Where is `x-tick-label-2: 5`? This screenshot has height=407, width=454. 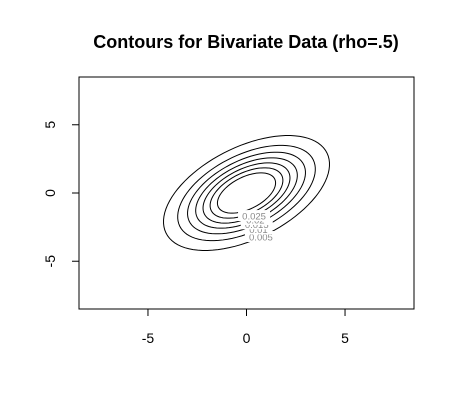 x-tick-label-2: 5 is located at coordinates (345, 338).